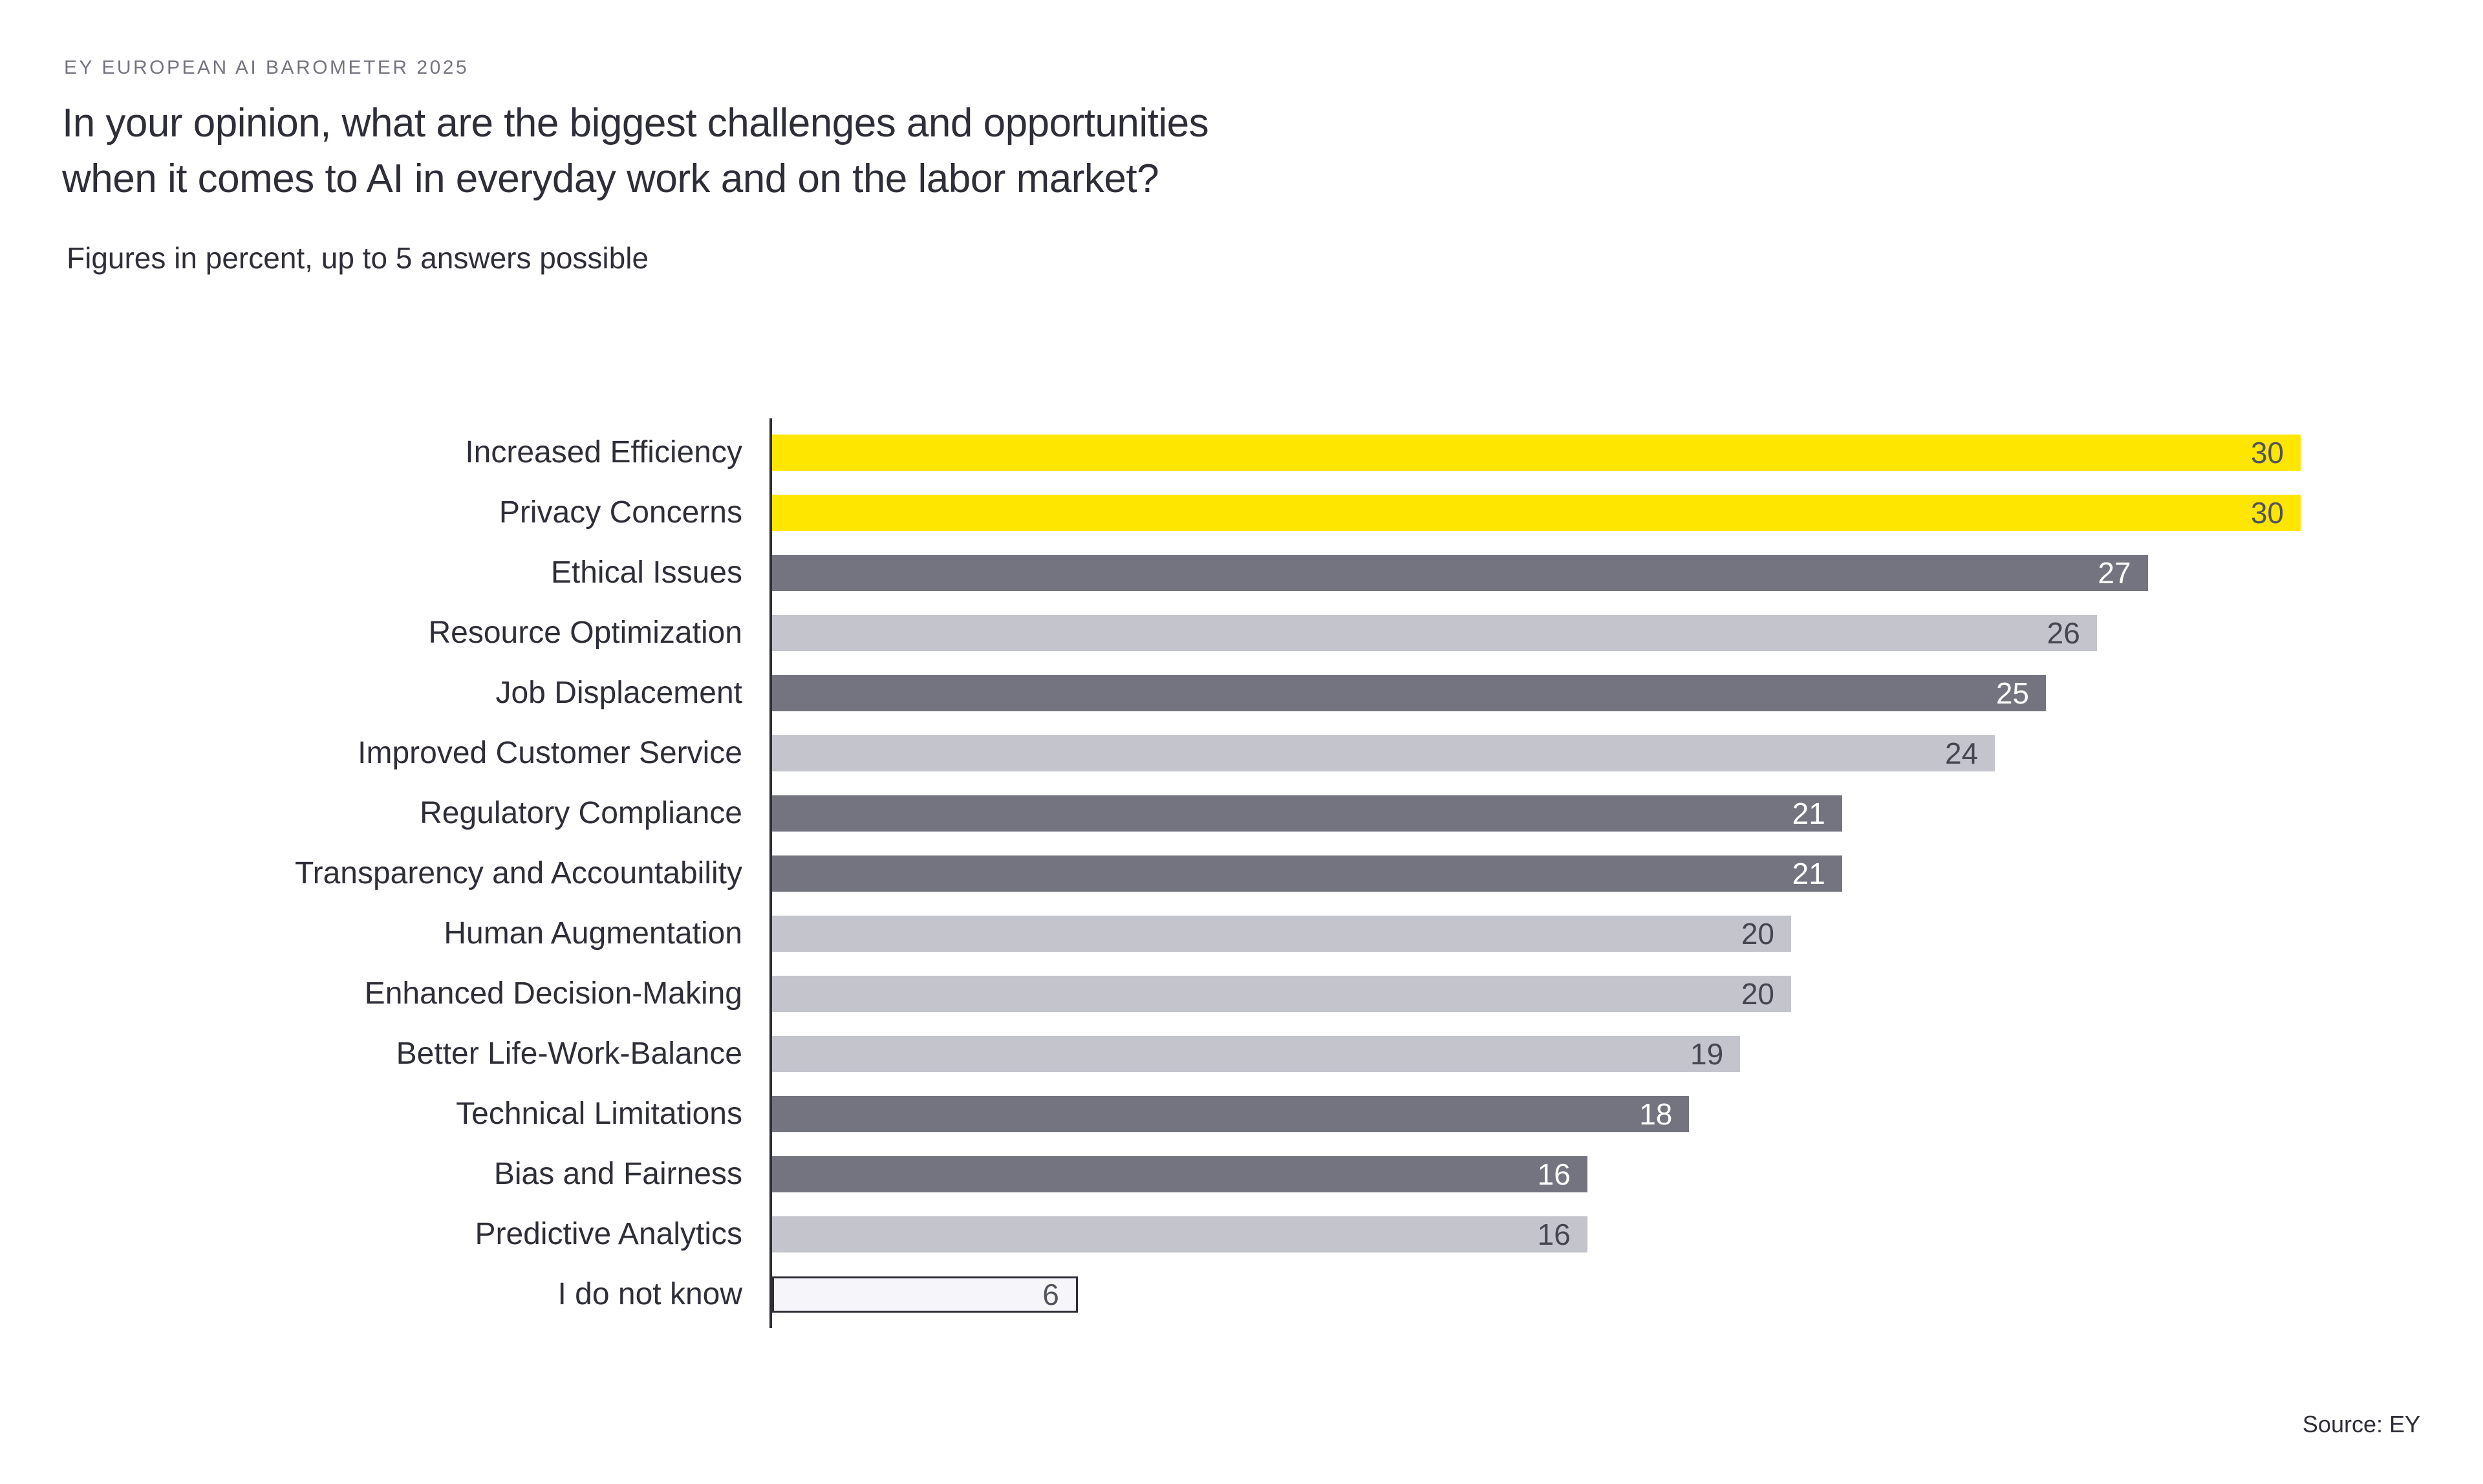 Image resolution: width=2483 pixels, height=1484 pixels. Describe the element at coordinates (1656, 1114) in the screenshot. I see `value-label: 18` at that location.